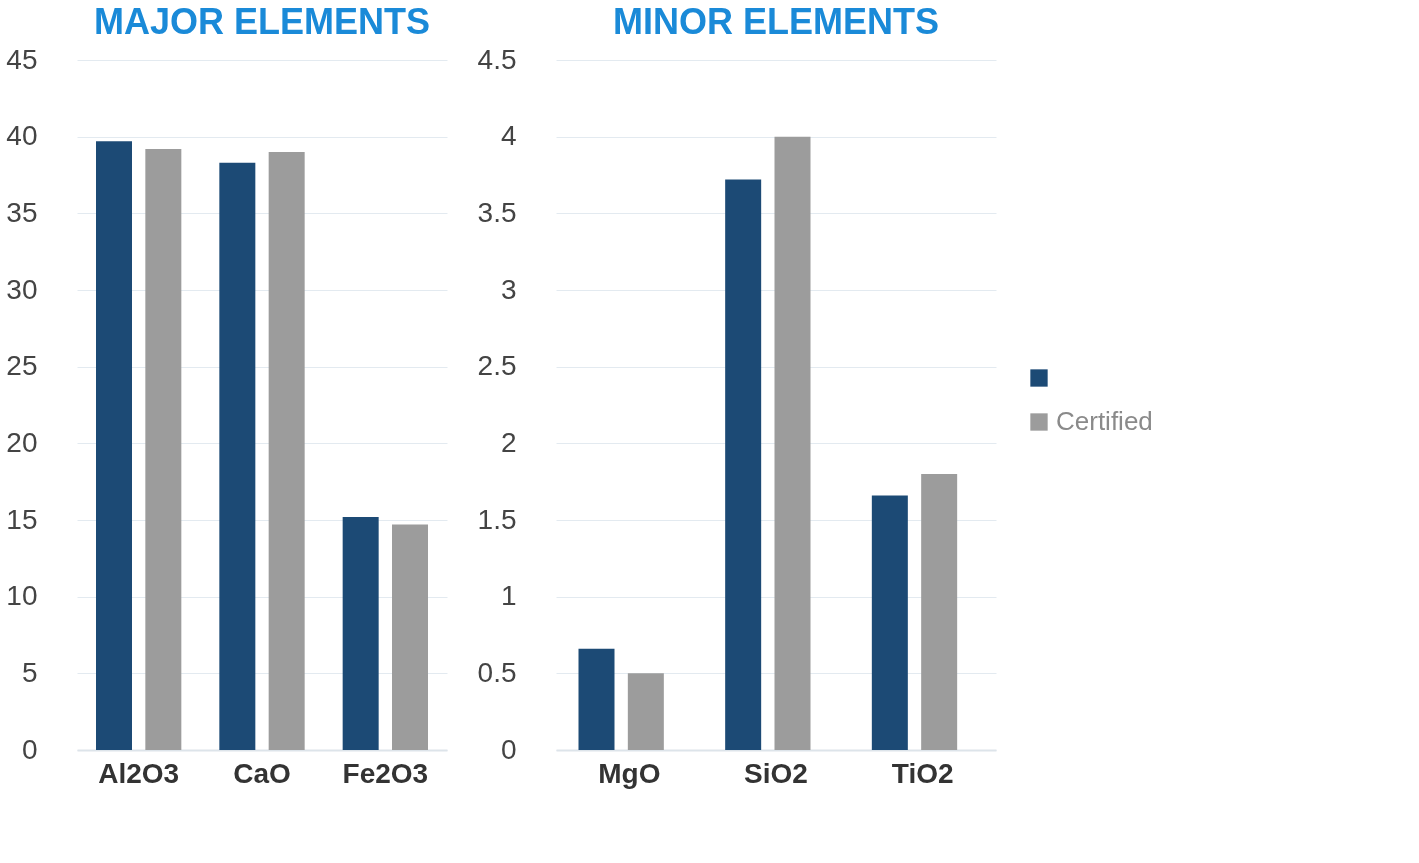 This screenshot has height=863, width=1419. Describe the element at coordinates (508, 136) in the screenshot. I see `y-tick-label: 4` at that location.